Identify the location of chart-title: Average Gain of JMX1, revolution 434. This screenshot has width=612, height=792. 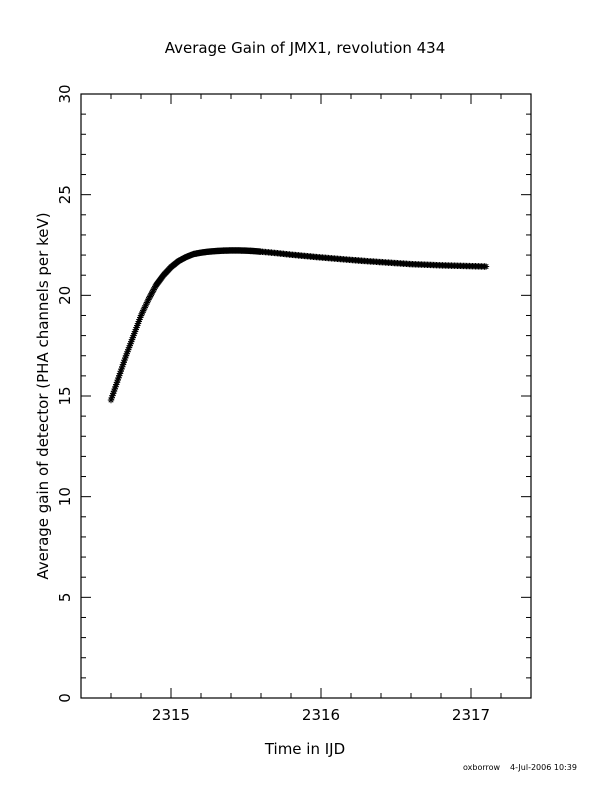
(305, 48).